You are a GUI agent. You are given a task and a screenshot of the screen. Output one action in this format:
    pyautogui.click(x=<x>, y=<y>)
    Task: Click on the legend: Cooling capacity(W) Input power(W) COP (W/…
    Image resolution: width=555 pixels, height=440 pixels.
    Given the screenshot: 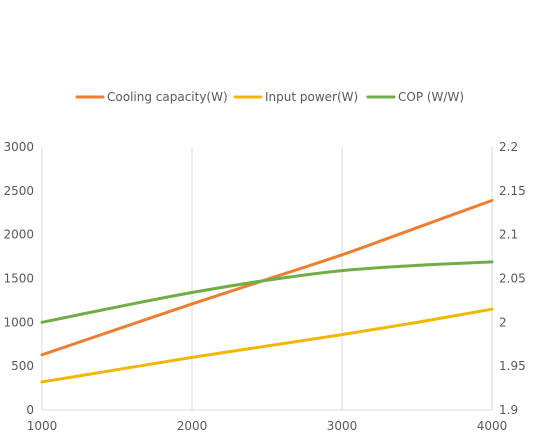 What is the action you would take?
    pyautogui.click(x=269, y=97)
    